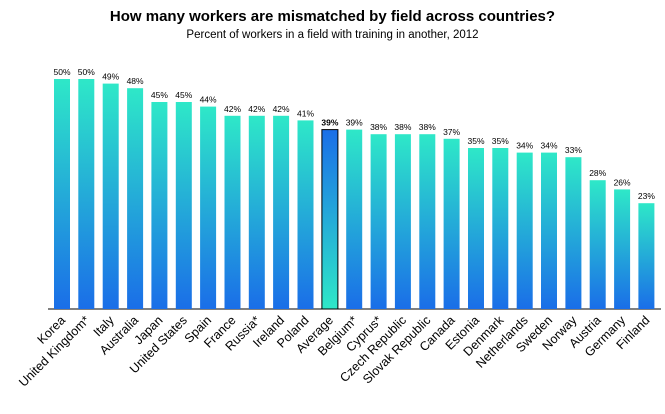 This screenshot has width=665, height=414. What do you see at coordinates (427, 221) in the screenshot?
I see `bar-slovak-republic` at bounding box center [427, 221].